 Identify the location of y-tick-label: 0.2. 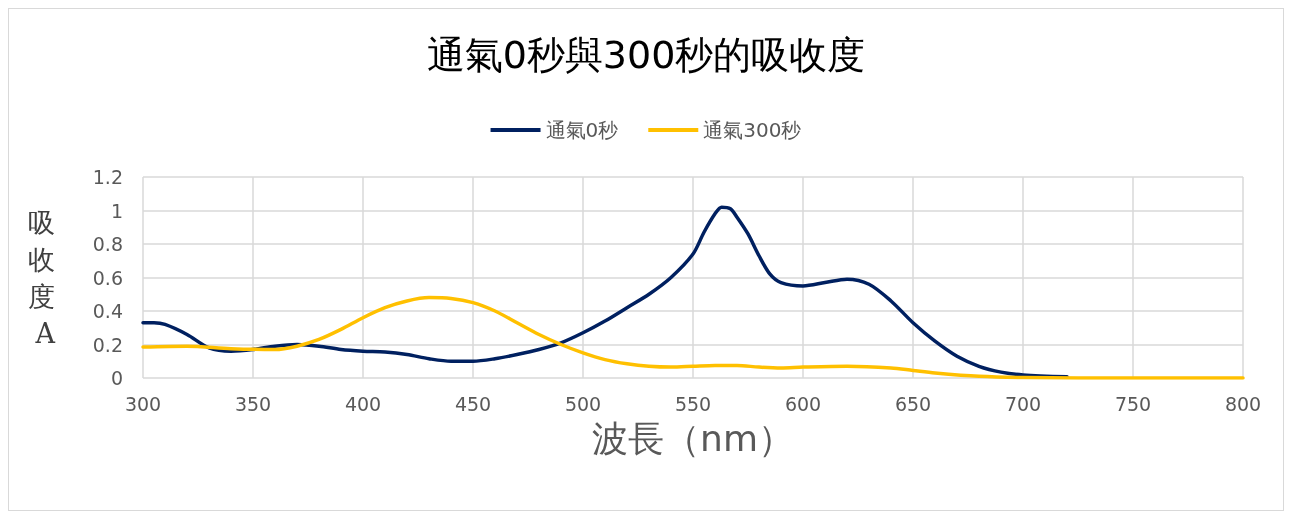
(107, 344).